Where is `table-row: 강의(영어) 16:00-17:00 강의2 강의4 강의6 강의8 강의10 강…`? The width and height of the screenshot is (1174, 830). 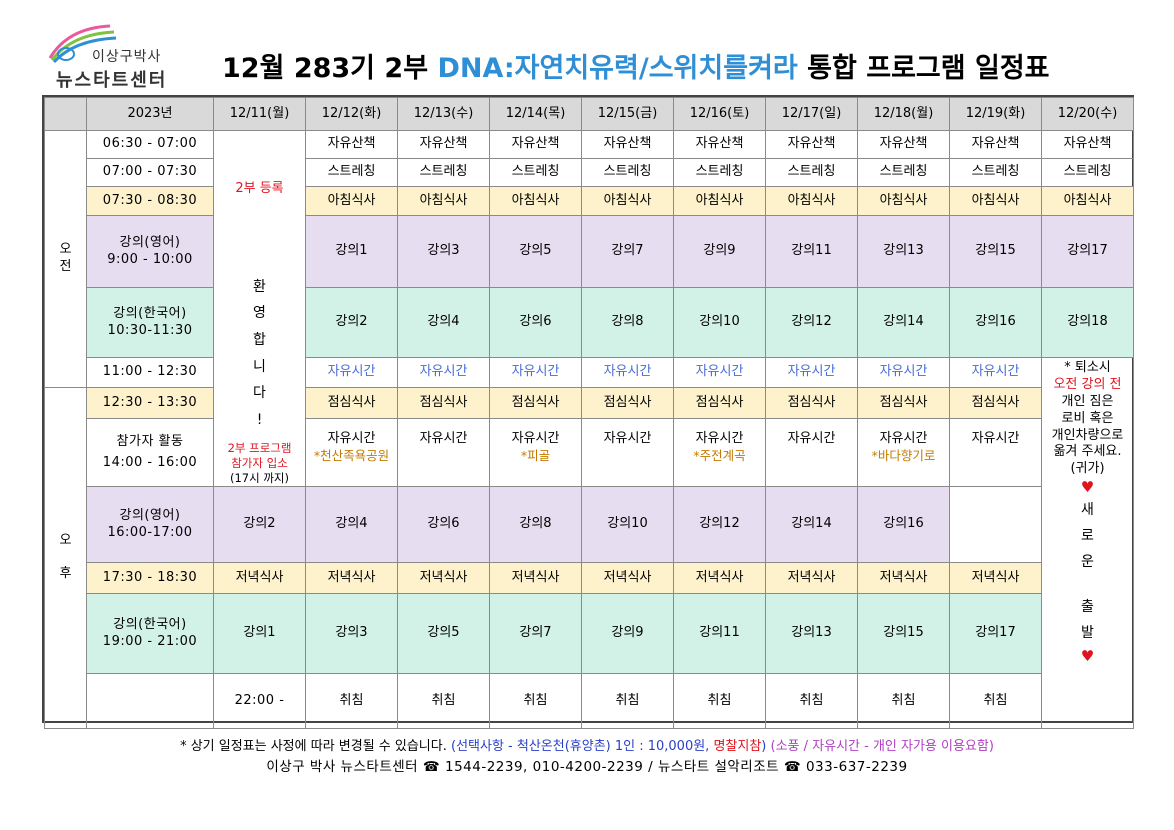 table-row: 강의(영어) 16:00-17:00 강의2 강의4 강의6 강의8 강의10 강… is located at coordinates (589, 525).